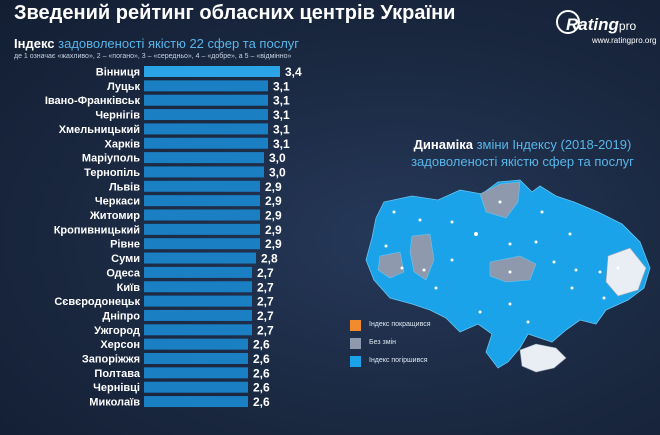  What do you see at coordinates (120, 345) in the screenshot?
I see `bar-category-label: Херсон` at bounding box center [120, 345].